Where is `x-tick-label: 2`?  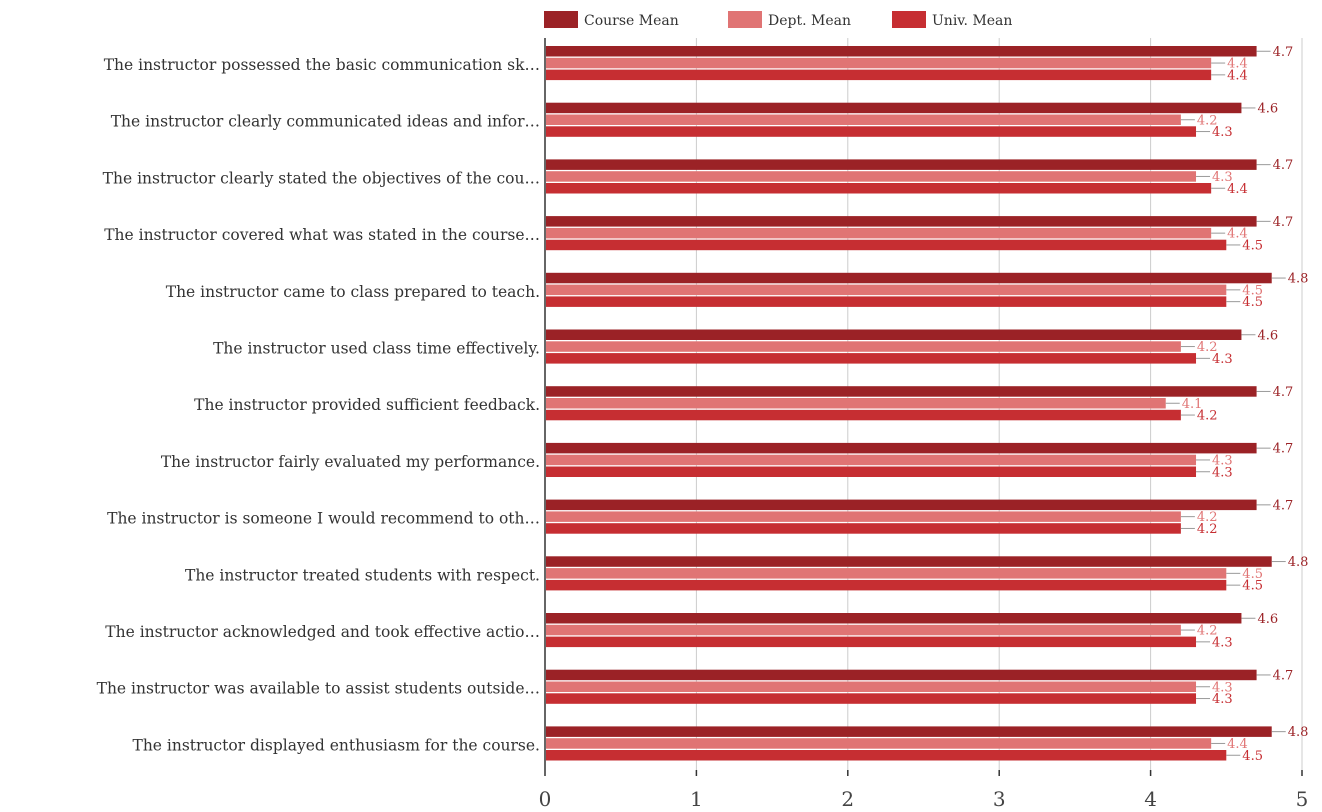
x-tick-label: 2 is located at coordinates (847, 799).